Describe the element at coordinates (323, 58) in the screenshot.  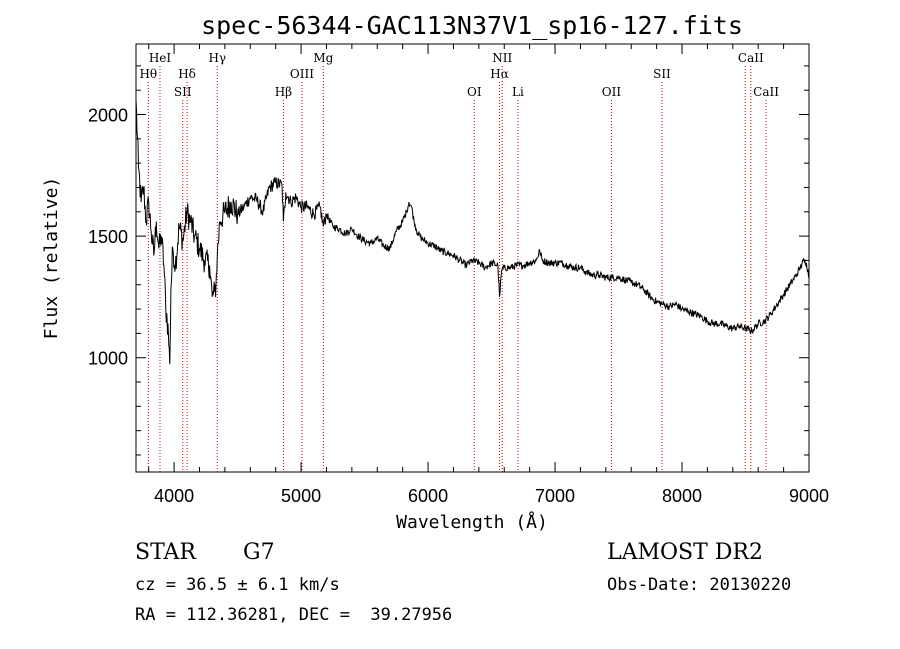
I see `line-label: Mg` at that location.